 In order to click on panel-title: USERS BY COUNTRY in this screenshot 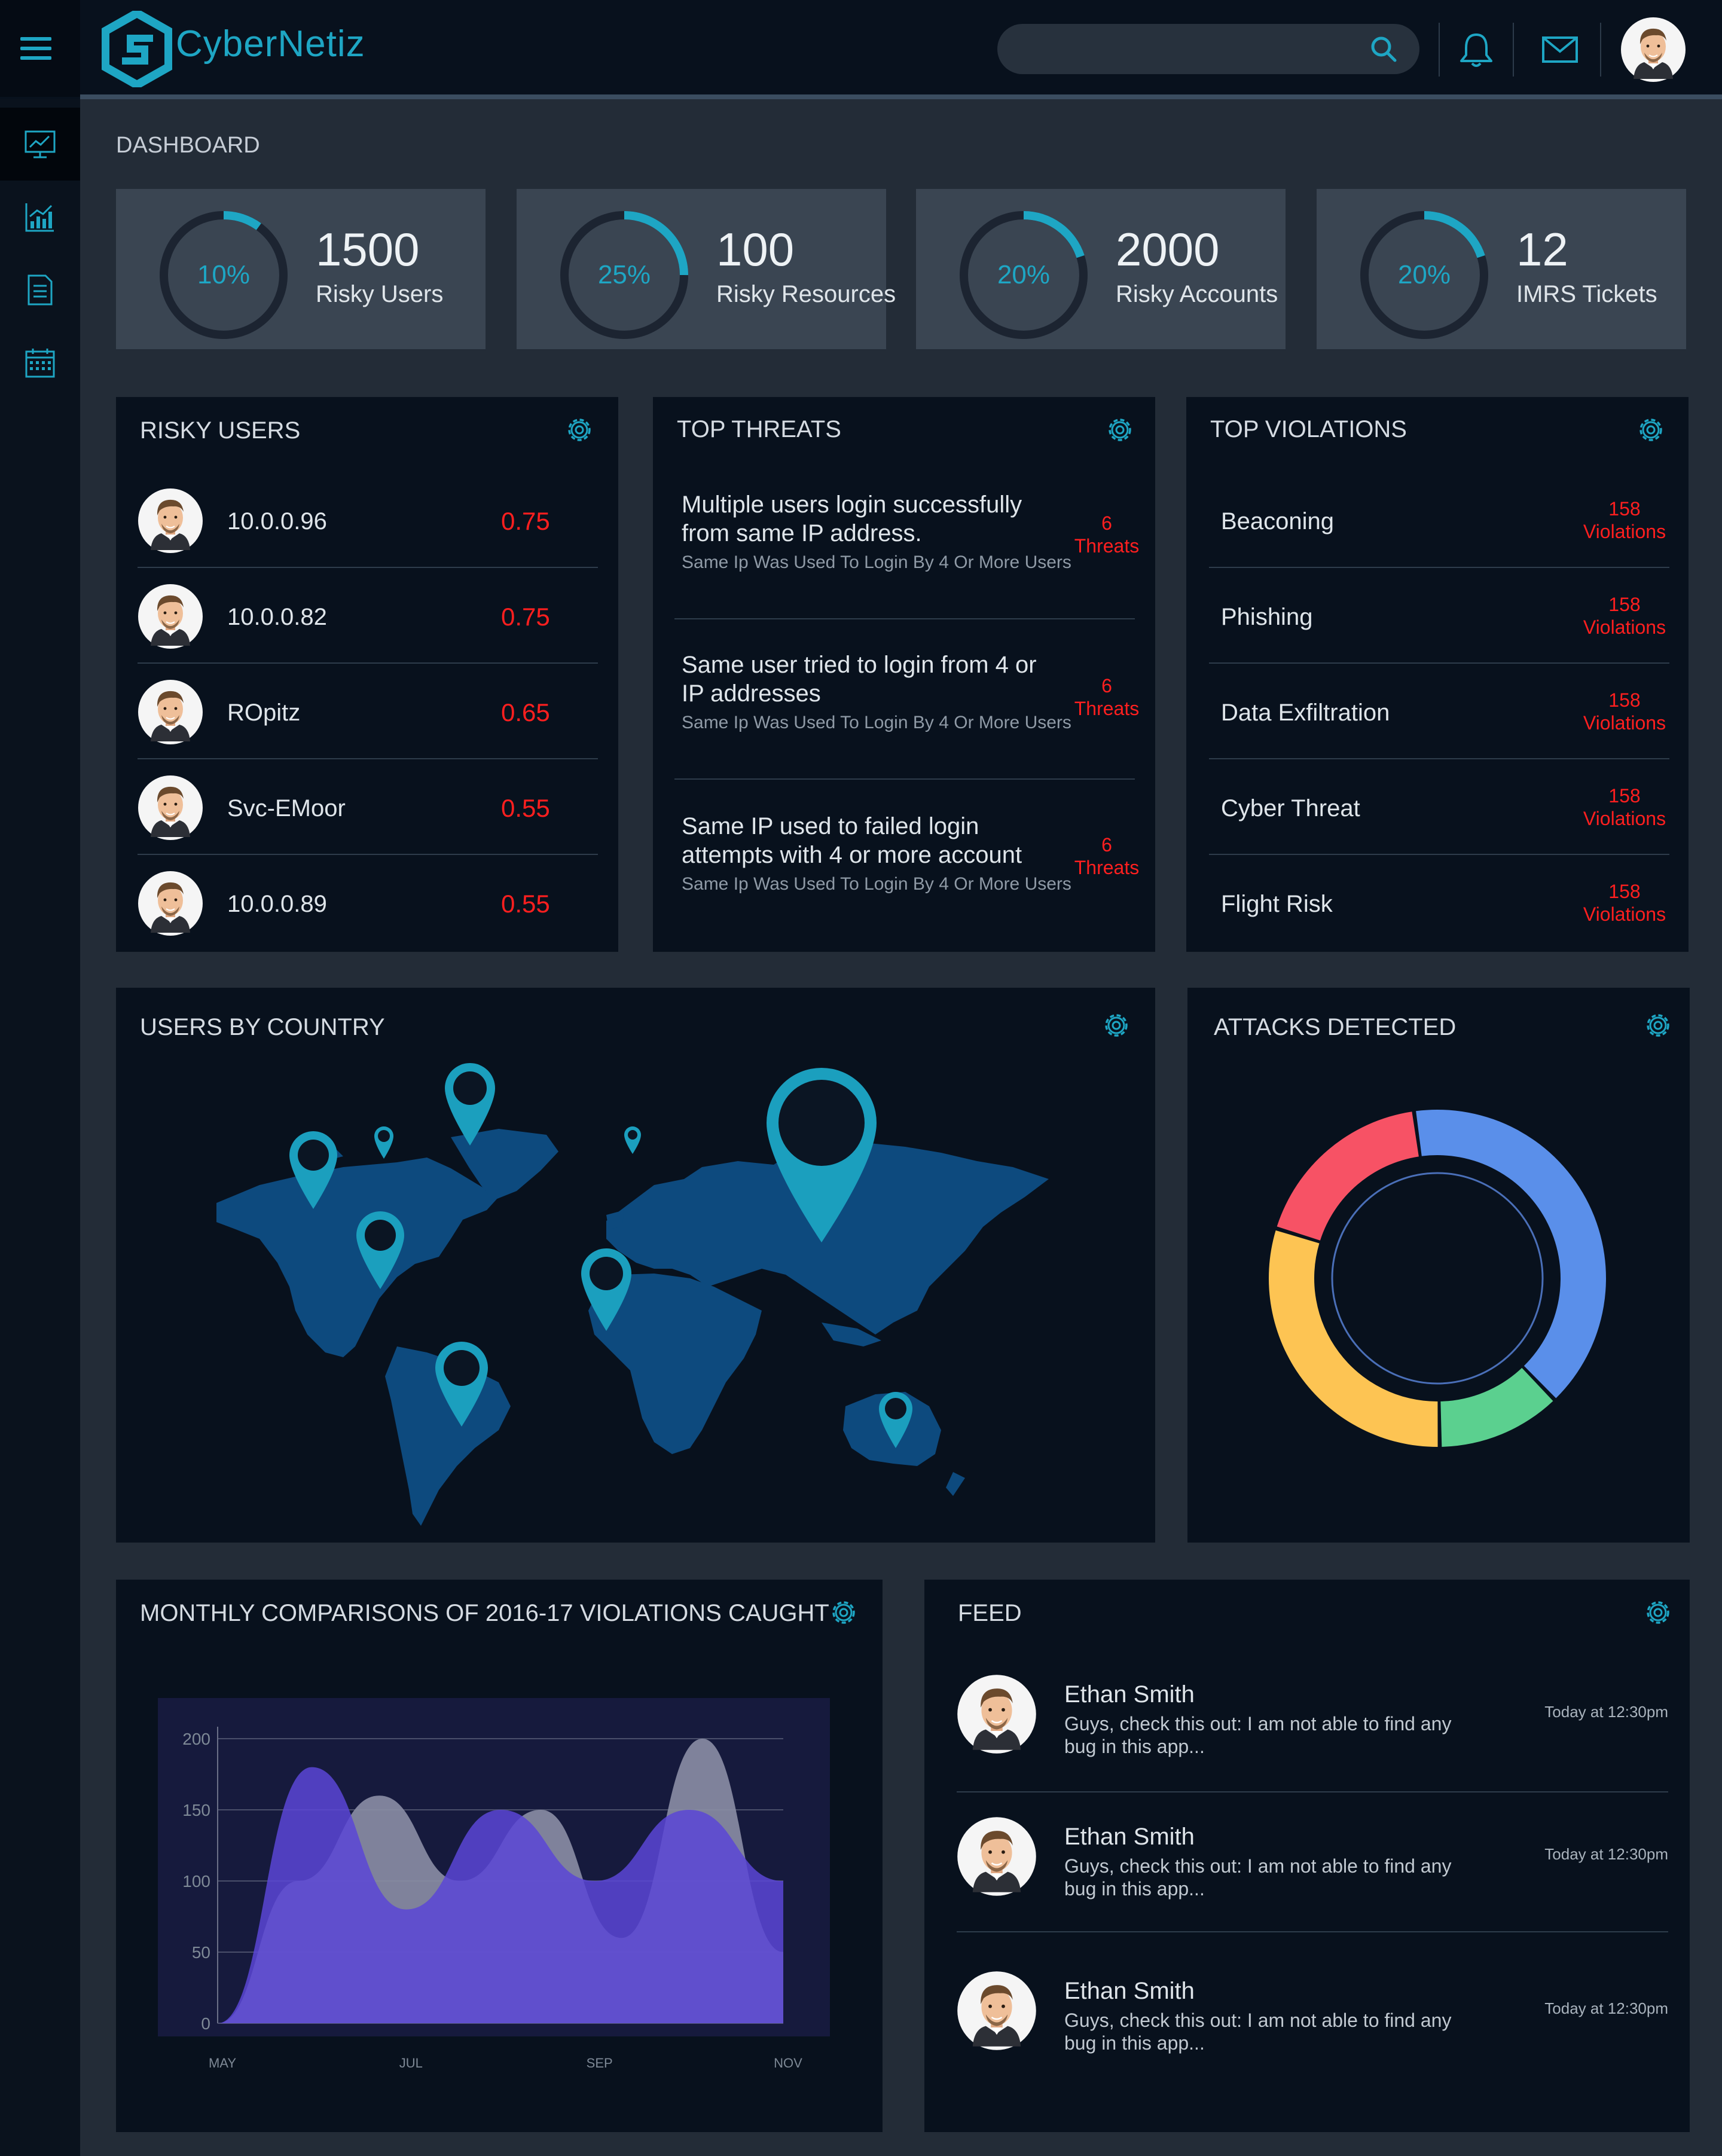, I will do `click(262, 1027)`.